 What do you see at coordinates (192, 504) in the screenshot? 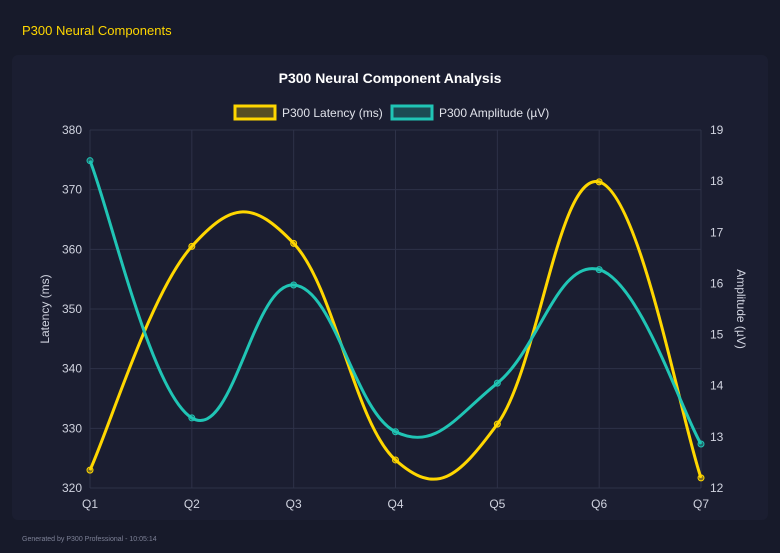
I see `x-tick-label: Q2` at bounding box center [192, 504].